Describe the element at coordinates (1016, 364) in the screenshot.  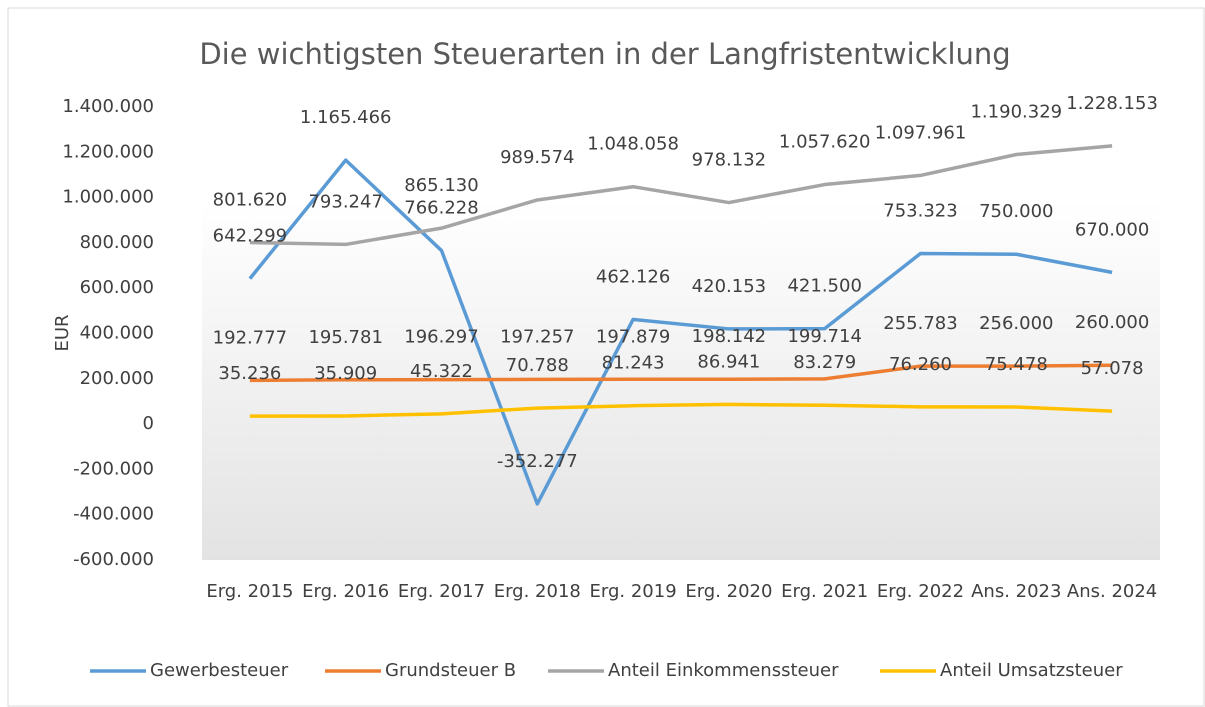
I see `data-label: 75.478` at that location.